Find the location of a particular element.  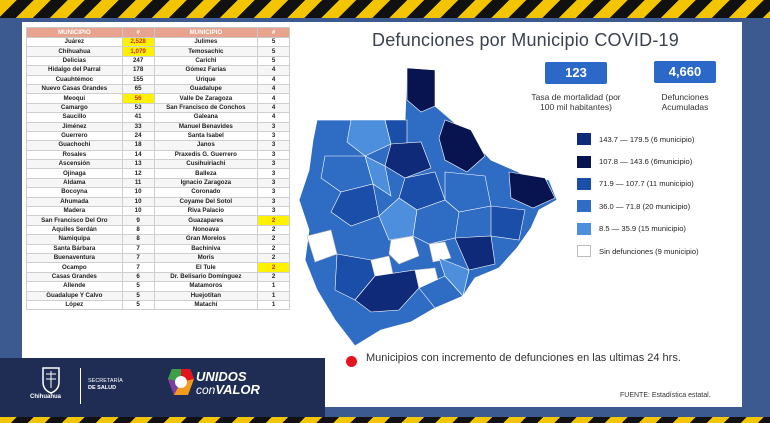

count-cell: 7 is located at coordinates (138, 258).